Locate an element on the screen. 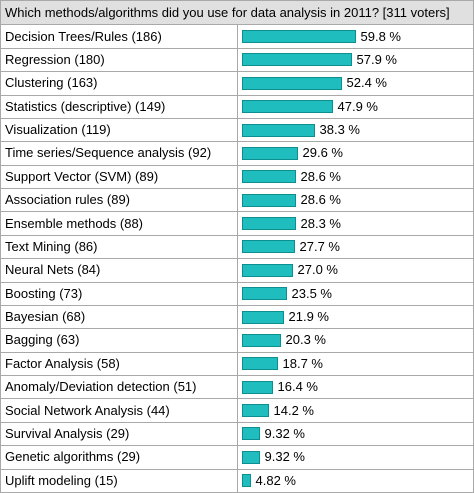 The height and width of the screenshot is (493, 474). data-label: 47.9 % is located at coordinates (357, 106).